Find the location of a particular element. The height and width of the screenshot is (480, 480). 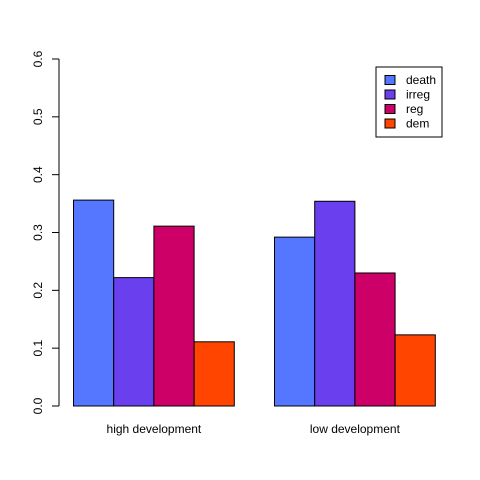

y-tick-label: 0.5 is located at coordinates (38, 116).